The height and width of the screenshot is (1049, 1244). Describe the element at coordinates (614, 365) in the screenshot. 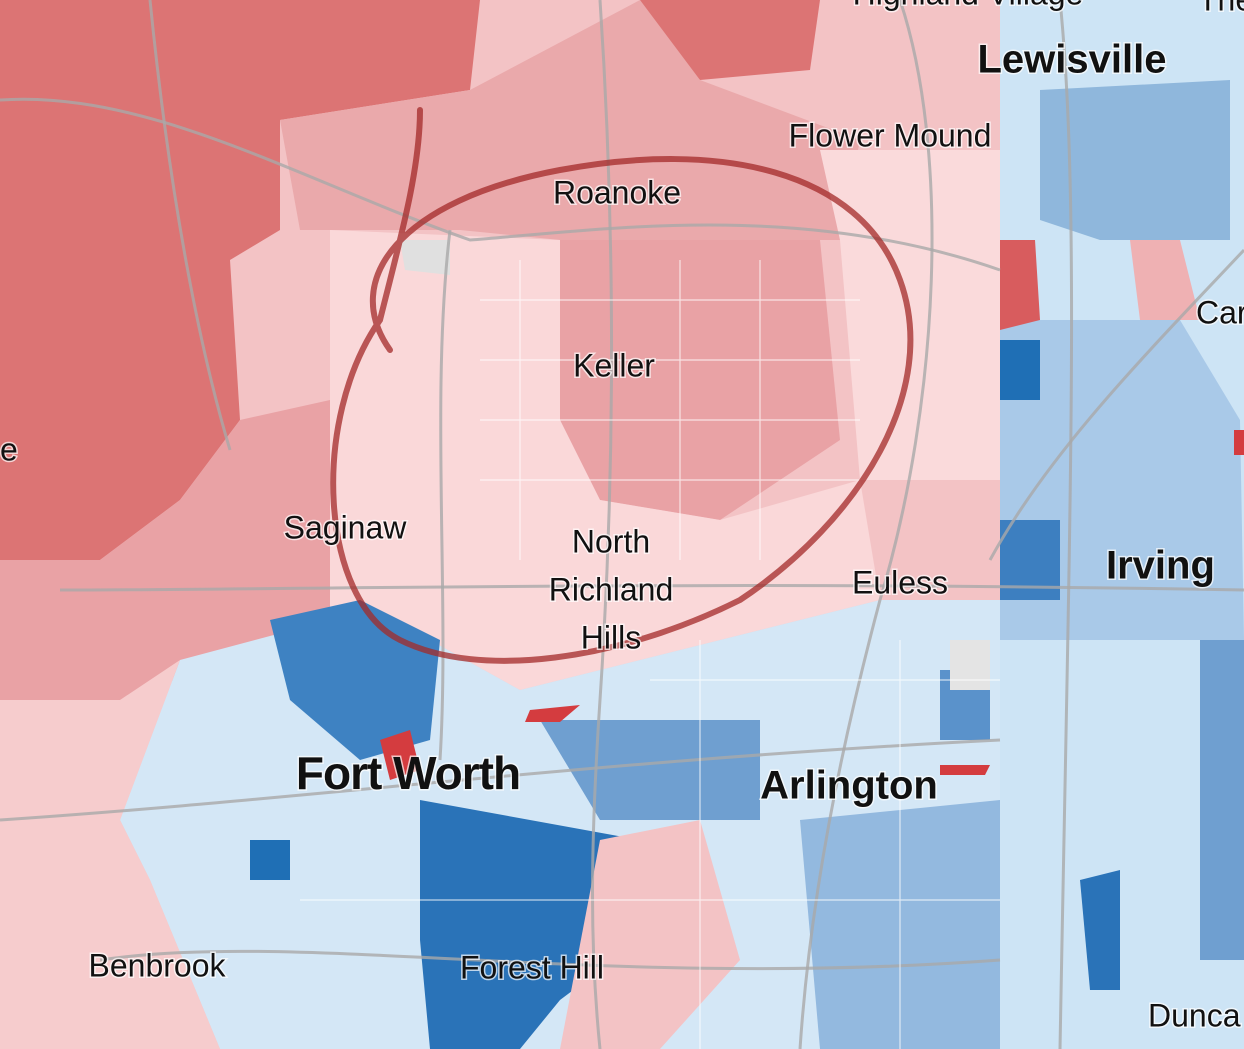

I see `place-label: Keller` at that location.